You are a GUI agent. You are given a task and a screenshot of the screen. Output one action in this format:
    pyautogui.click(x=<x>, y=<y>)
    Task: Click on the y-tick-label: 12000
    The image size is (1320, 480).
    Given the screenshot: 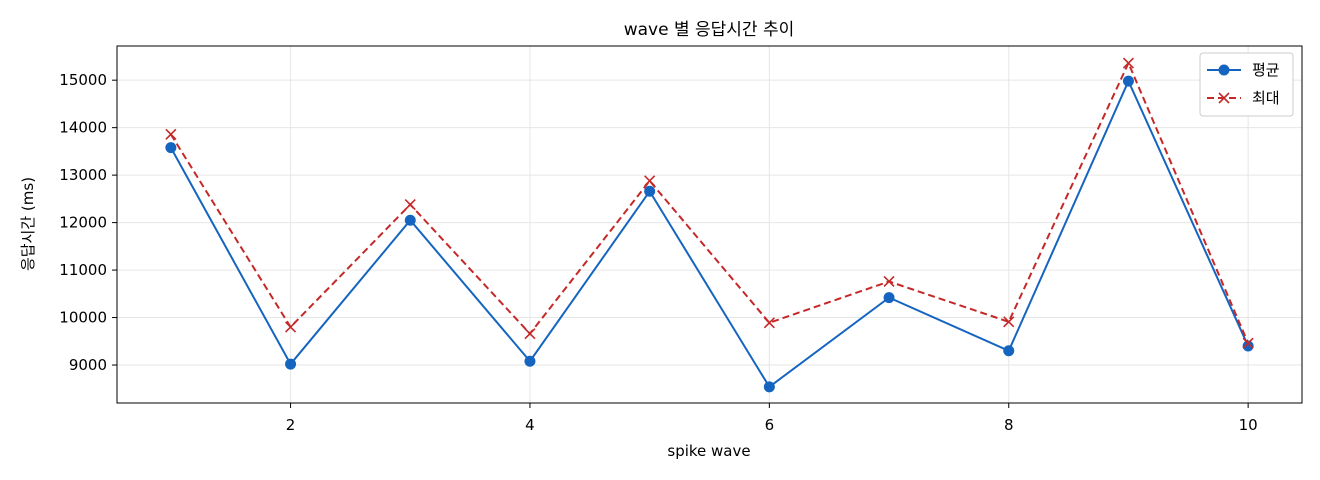 What is the action you would take?
    pyautogui.click(x=83, y=223)
    